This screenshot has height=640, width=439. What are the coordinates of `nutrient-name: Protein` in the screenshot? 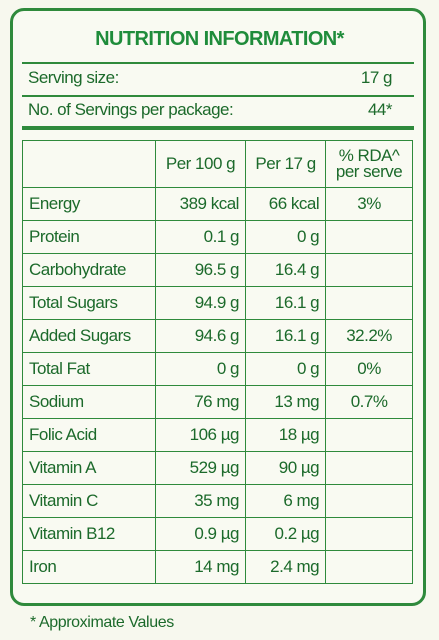 It's located at (89, 237).